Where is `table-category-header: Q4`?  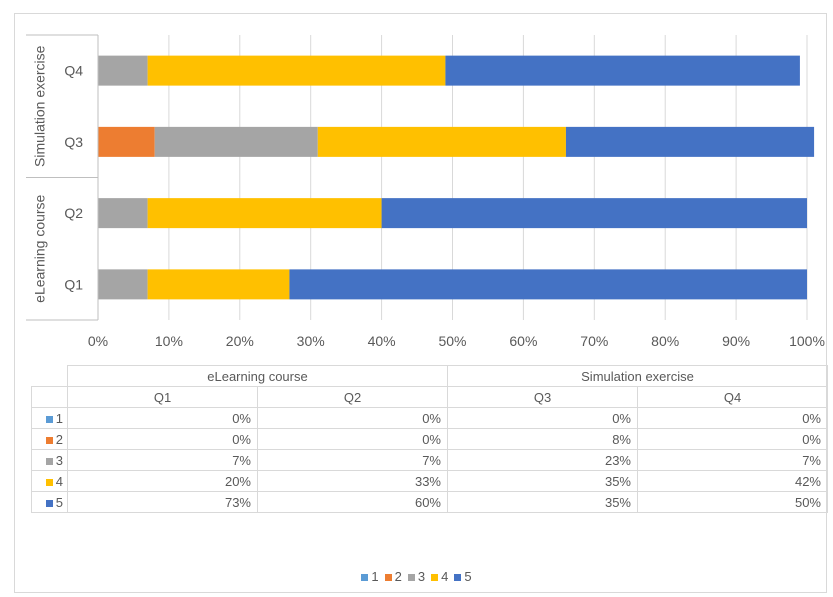 table-category-header: Q4 is located at coordinates (732, 397).